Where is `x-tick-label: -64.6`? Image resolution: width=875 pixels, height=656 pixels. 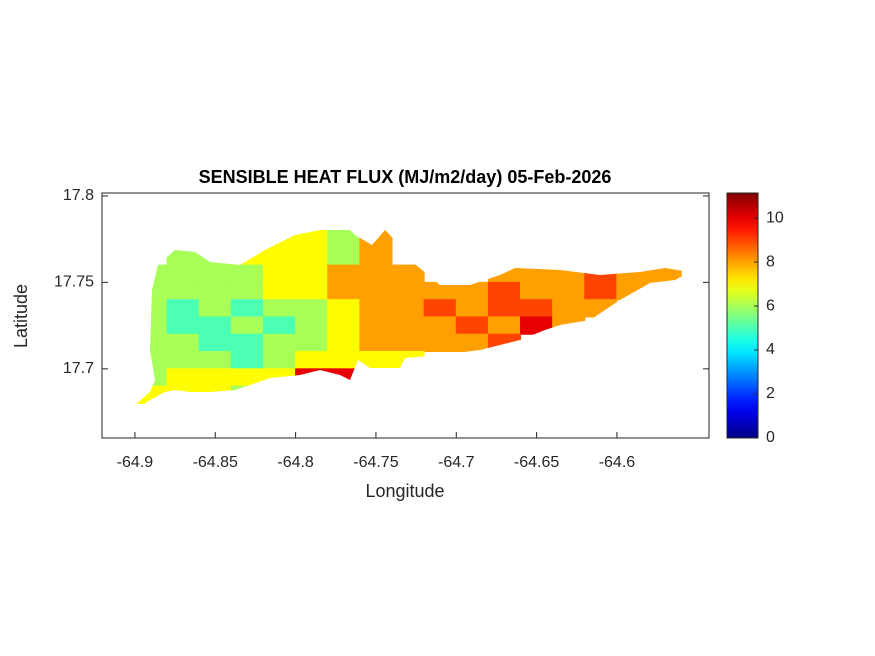
x-tick-label: -64.6 is located at coordinates (617, 462).